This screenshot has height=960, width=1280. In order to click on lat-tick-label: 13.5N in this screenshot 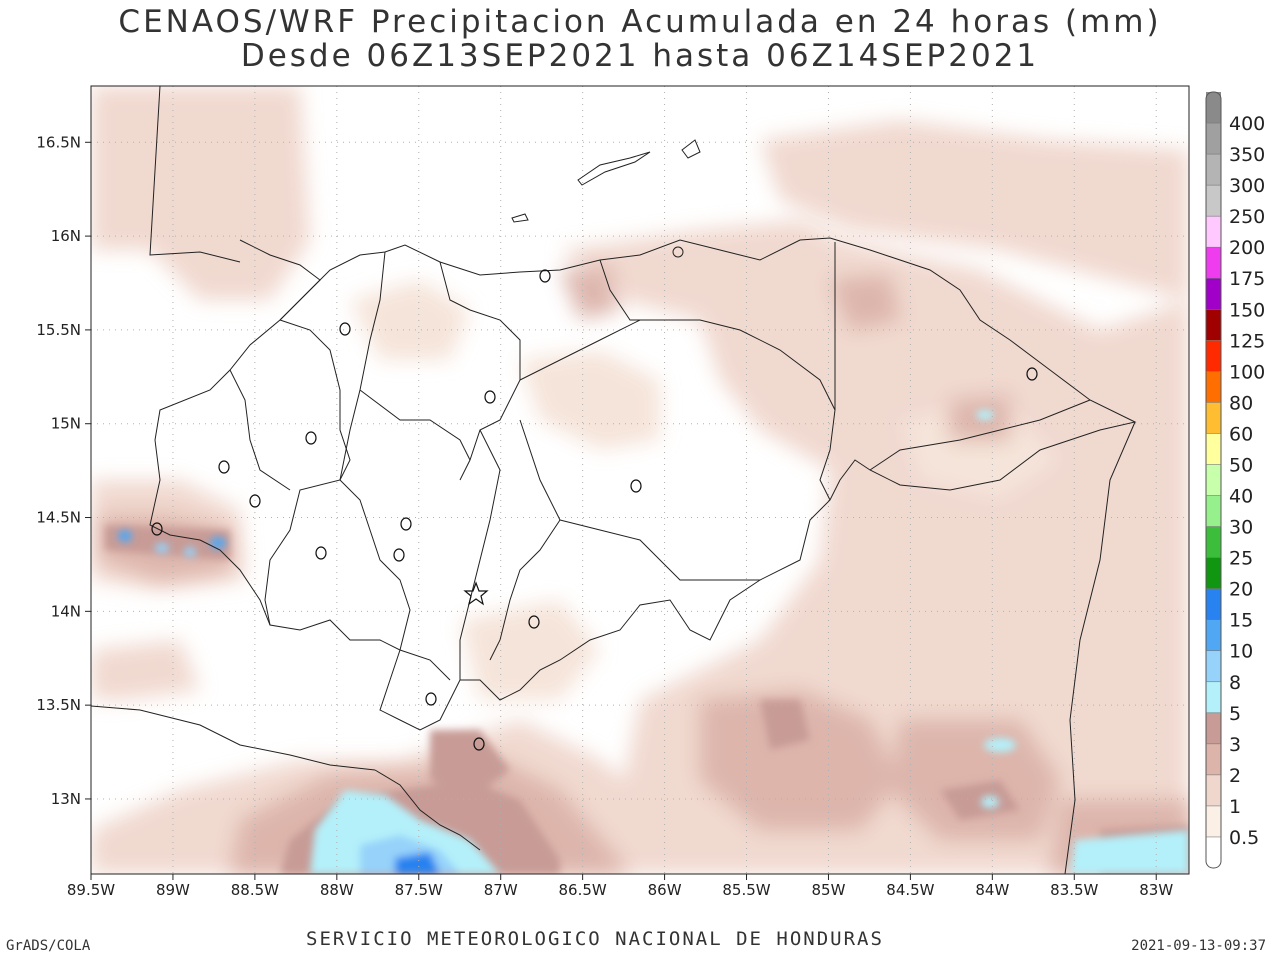, I will do `click(58, 705)`.